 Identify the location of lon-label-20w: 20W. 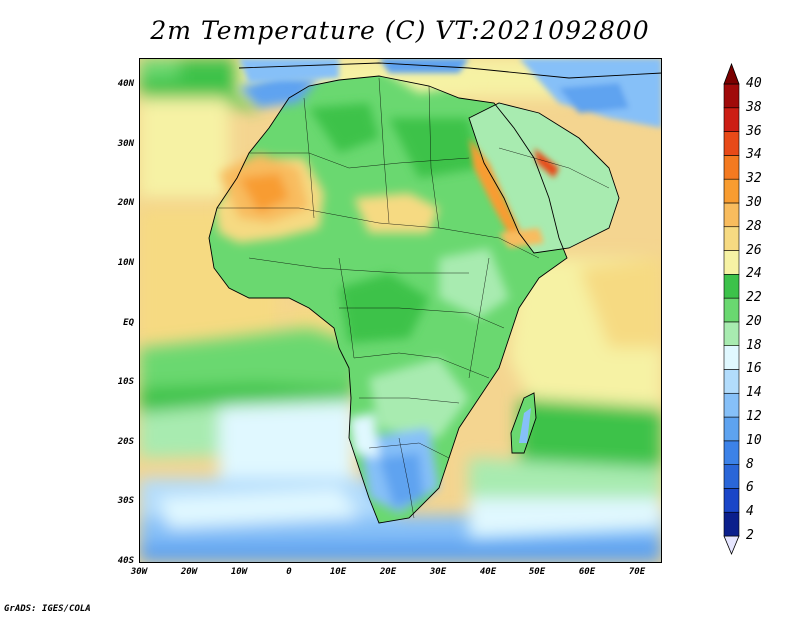
(189, 572).